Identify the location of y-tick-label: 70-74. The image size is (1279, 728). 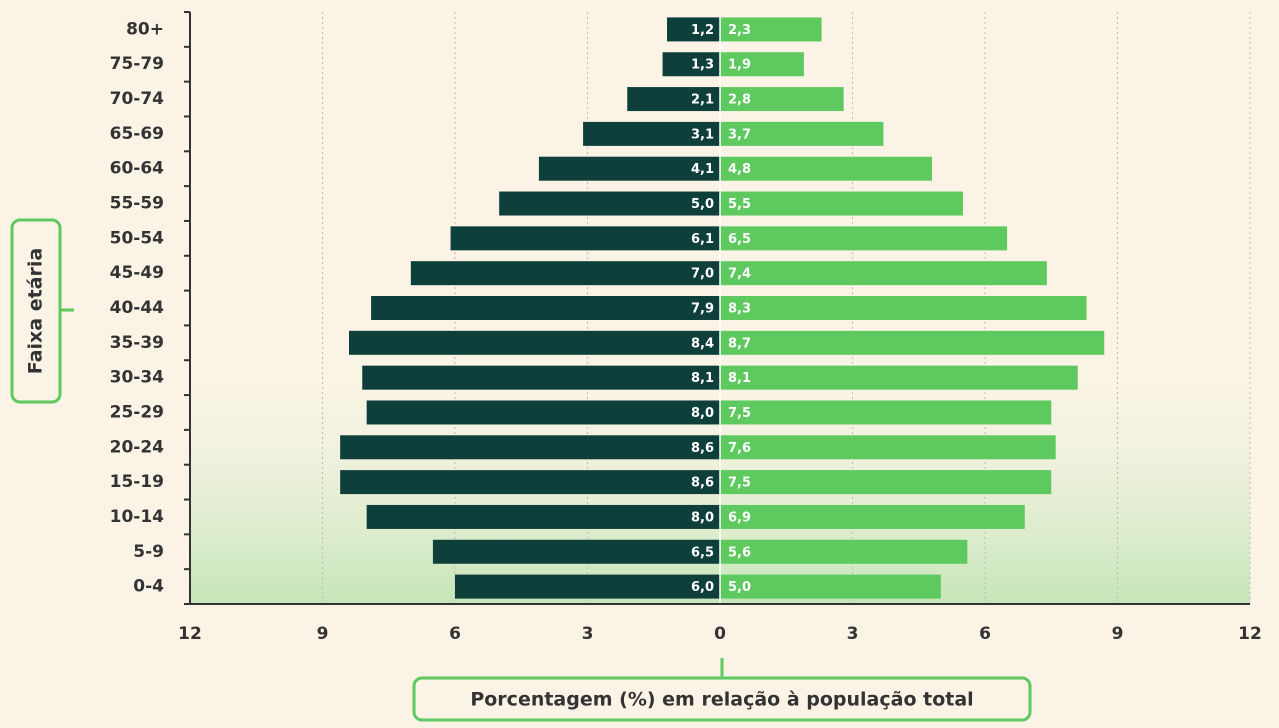
(137, 99).